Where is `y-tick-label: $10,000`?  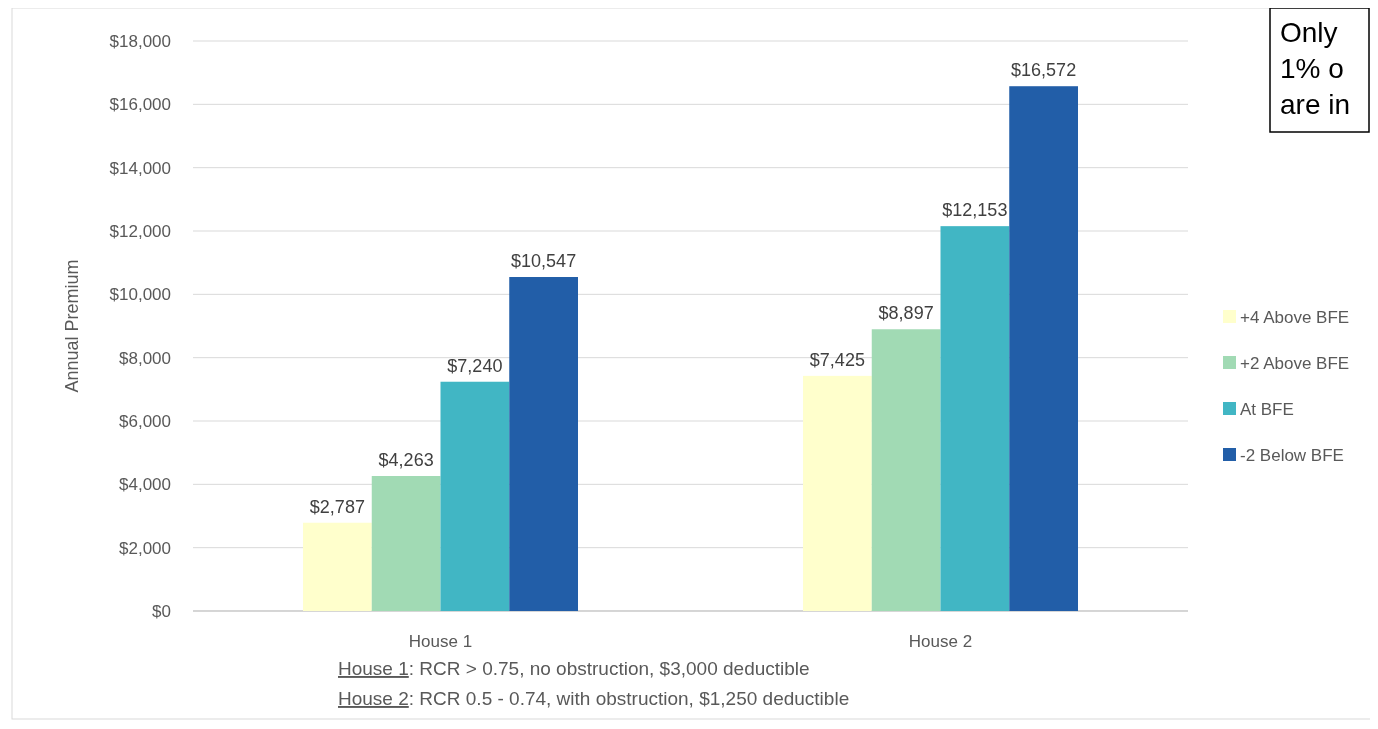
y-tick-label: $10,000 is located at coordinates (140, 295).